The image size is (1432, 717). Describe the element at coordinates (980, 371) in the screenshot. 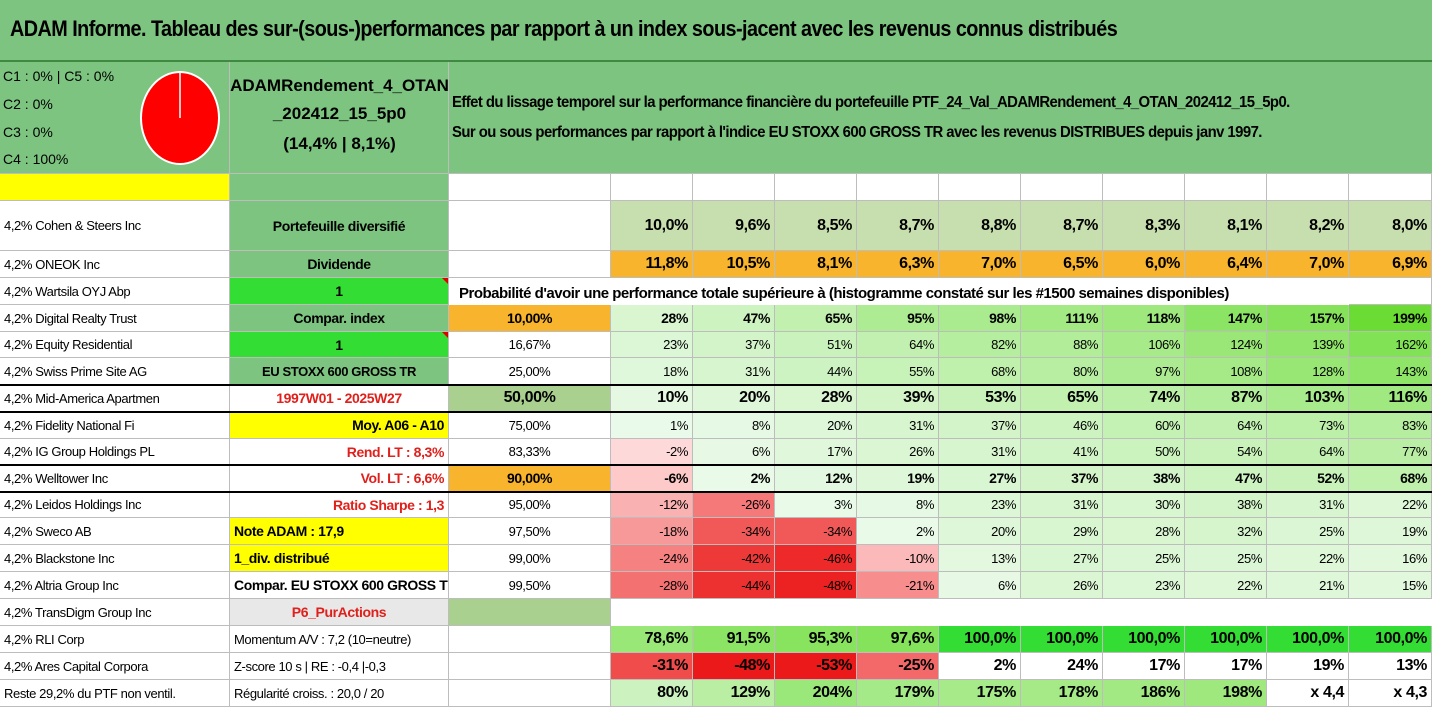

I see `prob-value: 68%` at that location.